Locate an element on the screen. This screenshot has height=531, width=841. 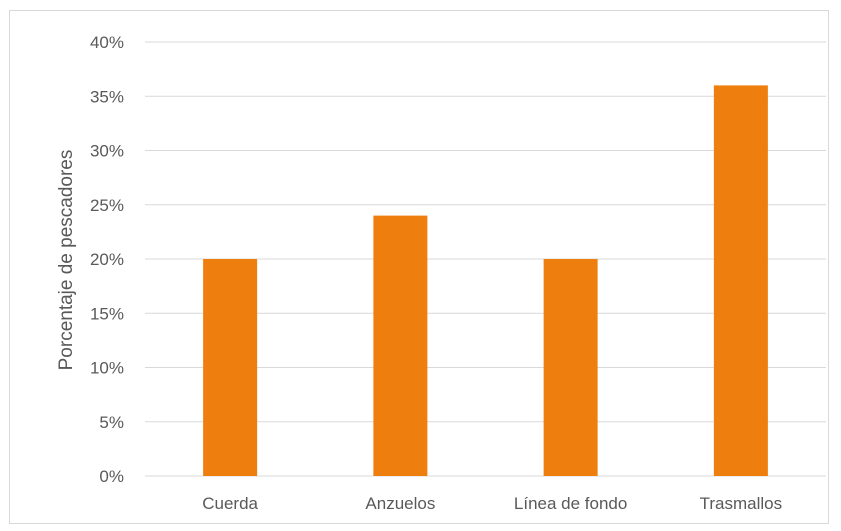
x-tick-label: Línea de fondo is located at coordinates (570, 503).